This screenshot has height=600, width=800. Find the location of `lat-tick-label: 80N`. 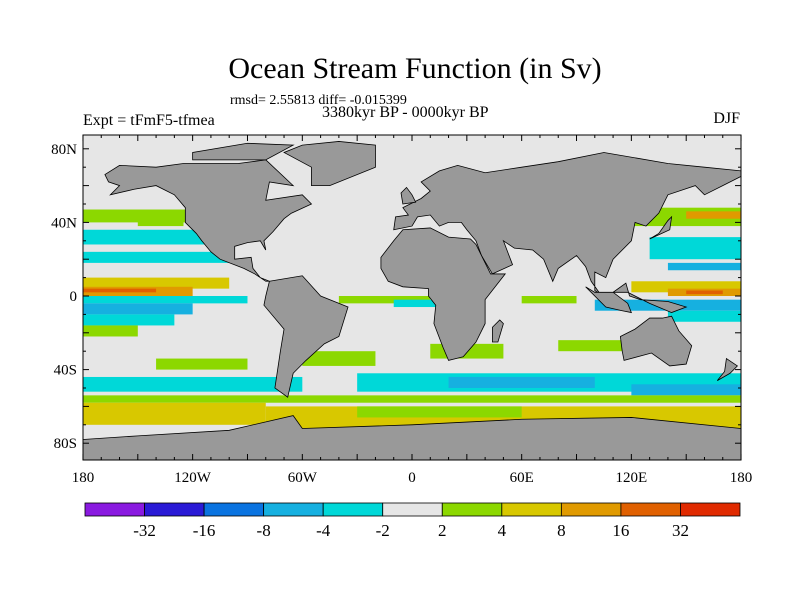

lat-tick-label: 80N is located at coordinates (64, 150).